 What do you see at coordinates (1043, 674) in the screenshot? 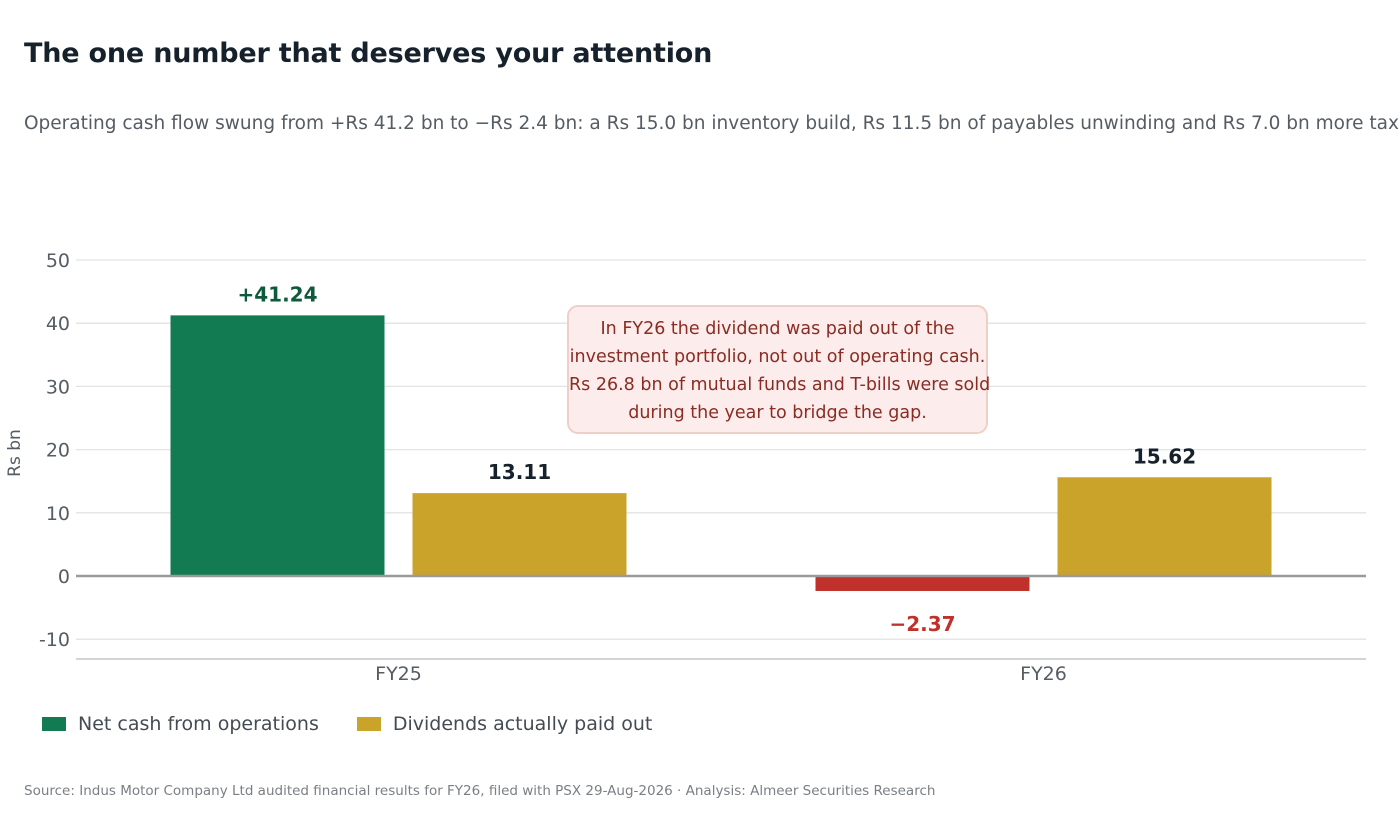
I see `x-tick-label: FY26` at bounding box center [1043, 674].